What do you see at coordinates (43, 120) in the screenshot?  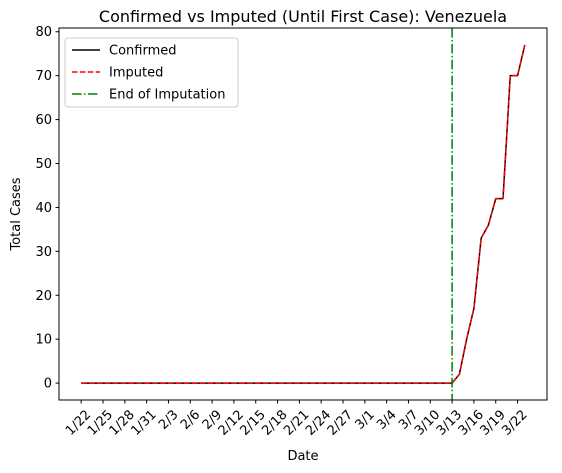 I see `y-tick-label: 60` at bounding box center [43, 120].